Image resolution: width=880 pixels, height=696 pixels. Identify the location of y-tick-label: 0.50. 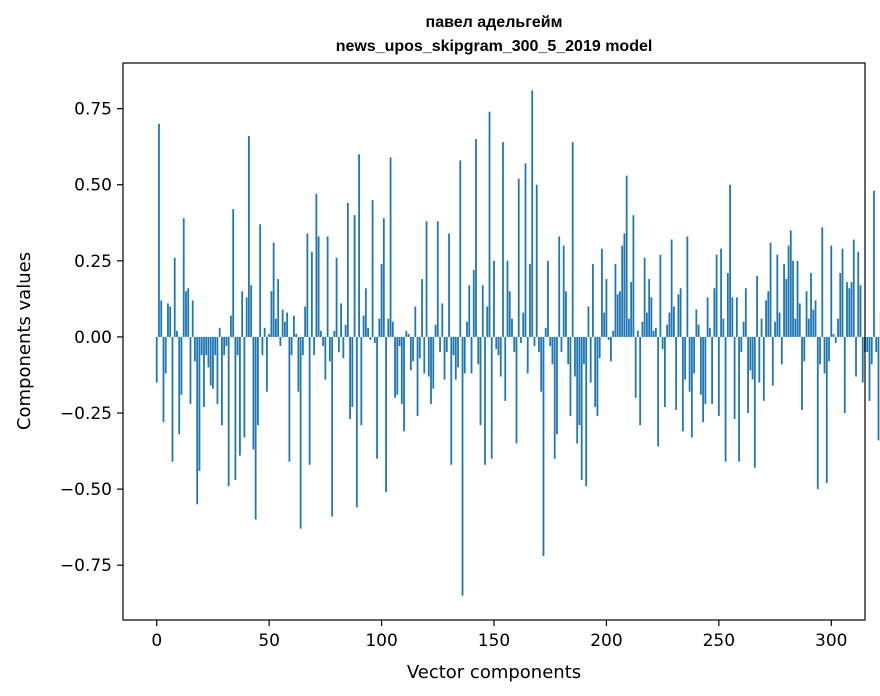
(93, 186).